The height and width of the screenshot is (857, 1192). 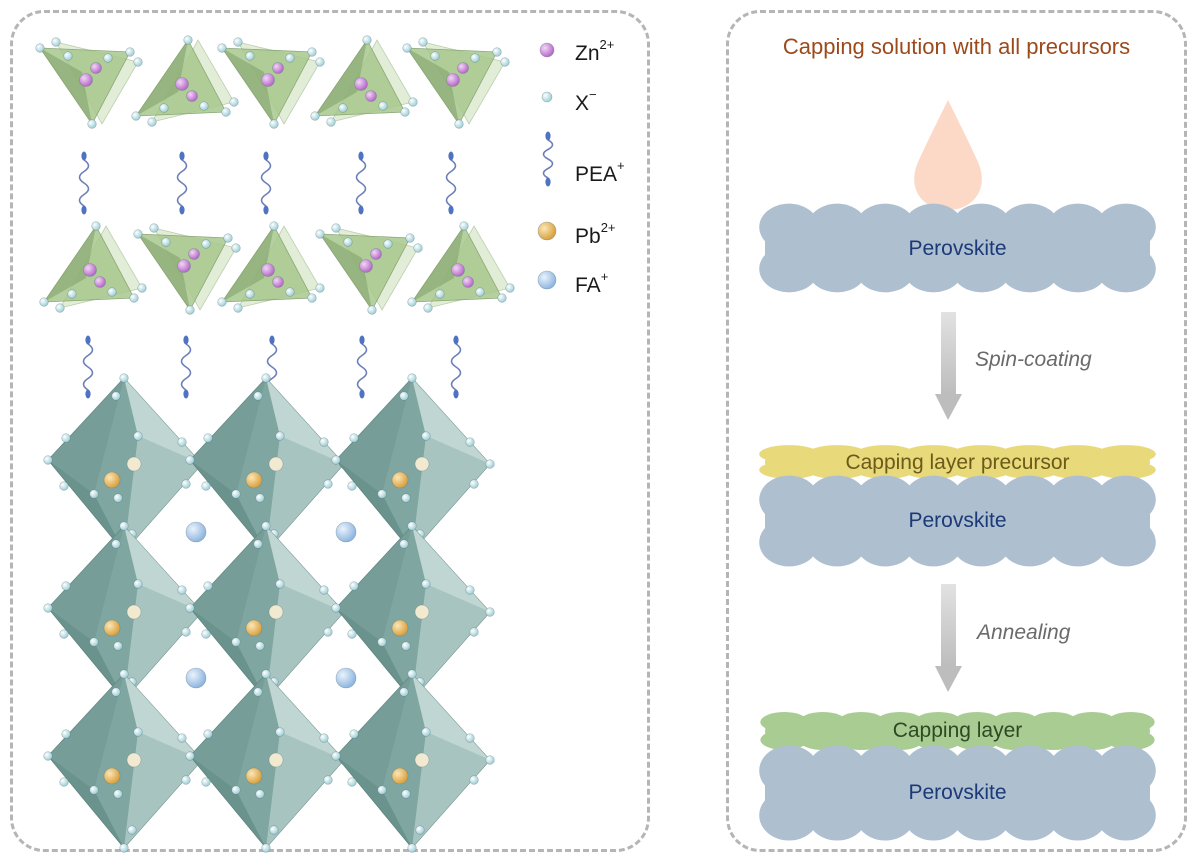 What do you see at coordinates (163, 642) in the screenshot?
I see `octa-face-light` at bounding box center [163, 642].